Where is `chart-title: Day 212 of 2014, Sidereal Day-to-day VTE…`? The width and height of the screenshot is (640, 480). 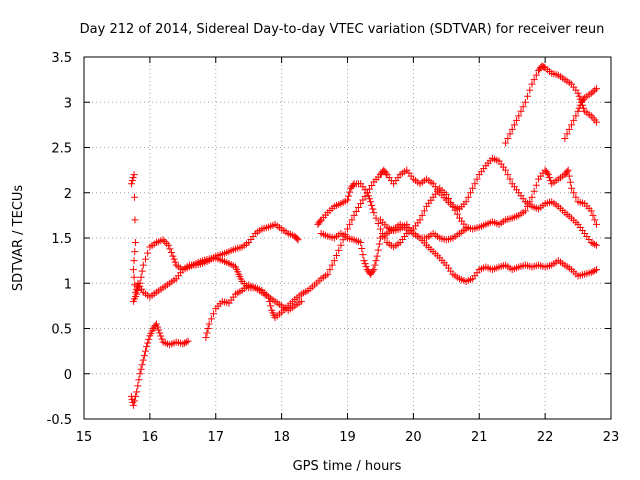 chart-title: Day 212 of 2014, Sidereal Day-to-day VTE… is located at coordinates (342, 29).